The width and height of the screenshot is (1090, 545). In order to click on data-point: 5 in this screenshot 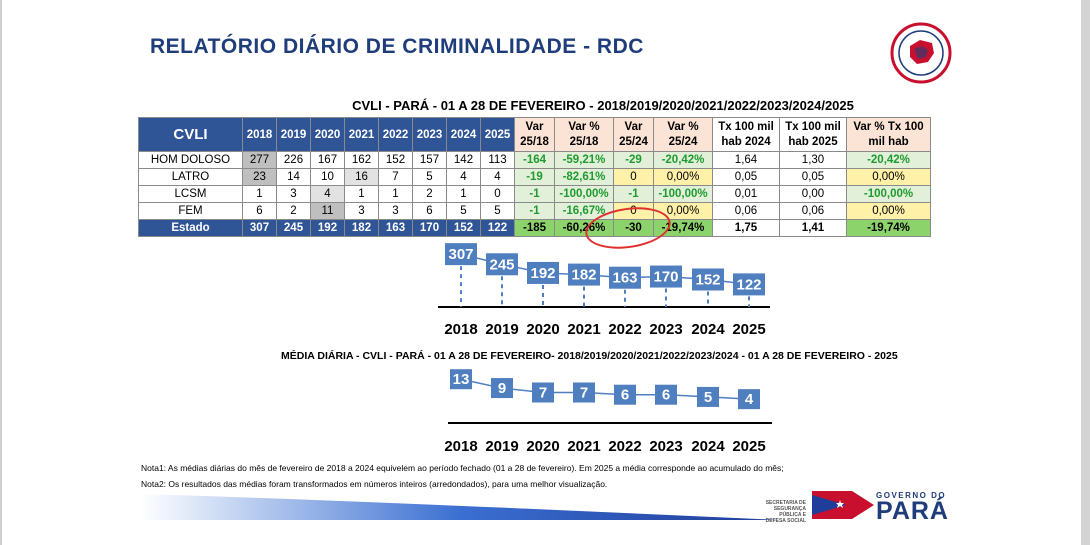, I will do `click(708, 396)`.